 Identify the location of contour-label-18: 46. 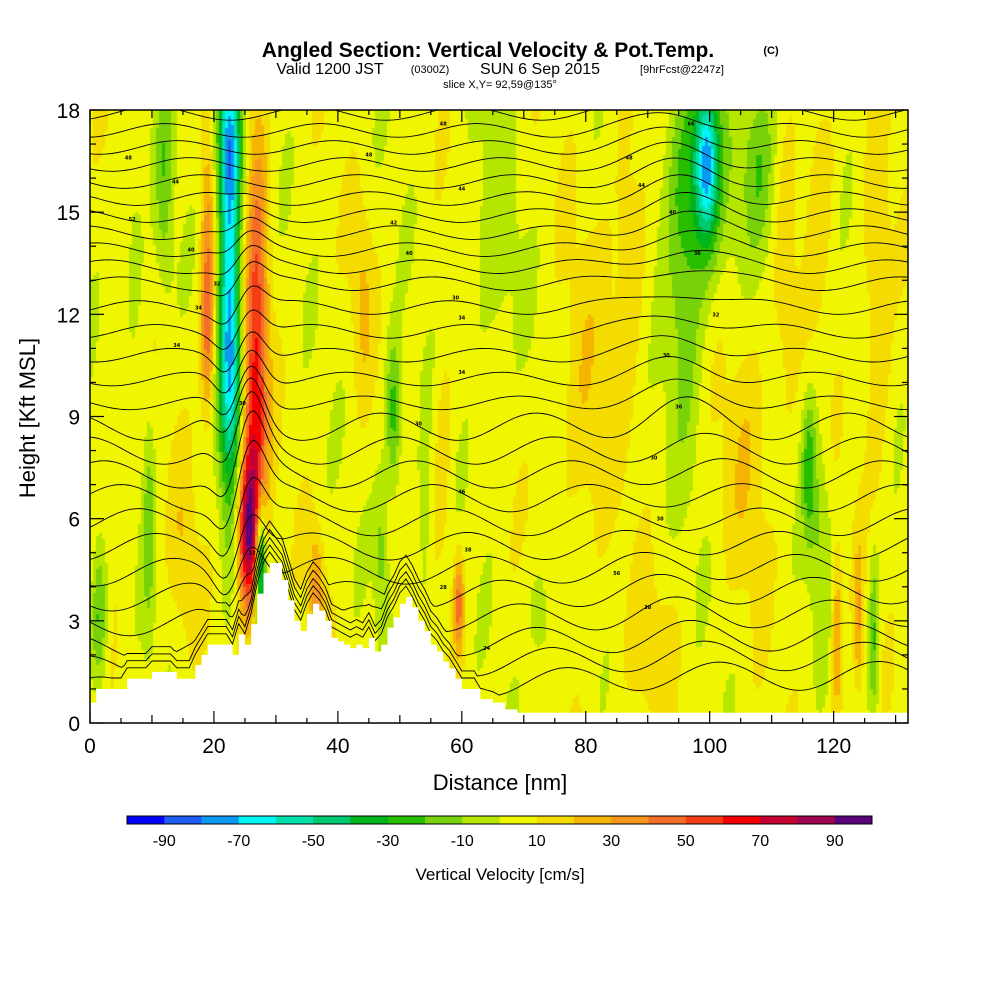
(461, 492).